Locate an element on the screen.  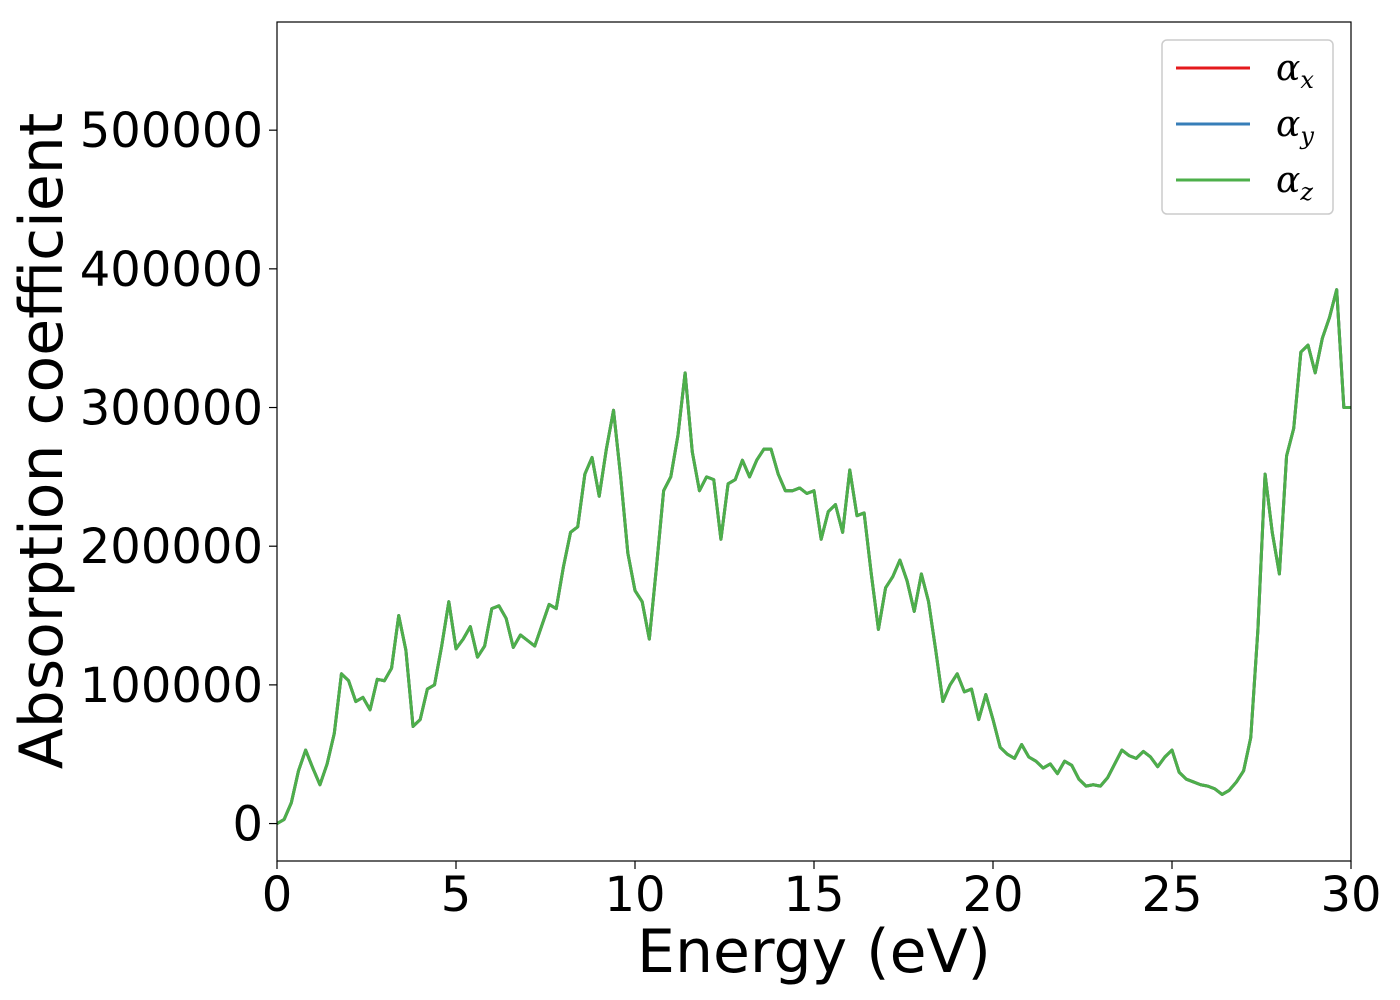
y-axis-ticks: 0 100000 200000 300000 400000 500000 is located at coordinates (178, 478).